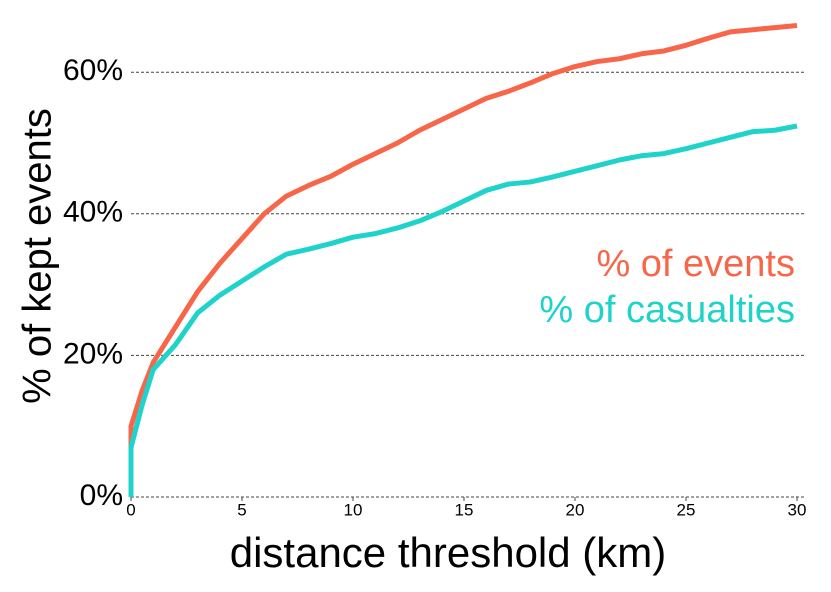 The height and width of the screenshot is (592, 831). What do you see at coordinates (93, 212) in the screenshot?
I see `y-tick-label: 40%` at bounding box center [93, 212].